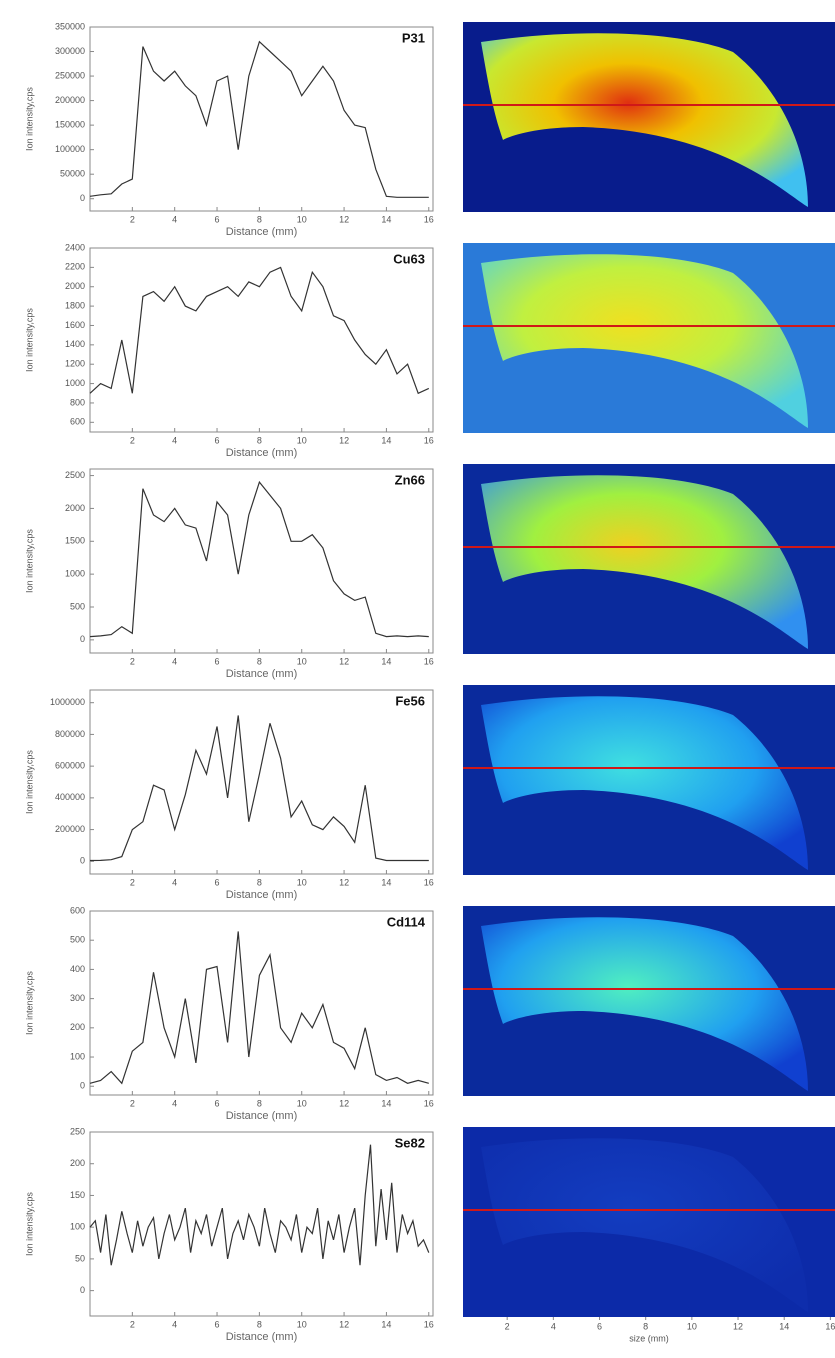 The image size is (835, 1358). Describe the element at coordinates (75, 325) in the screenshot. I see `y-tick-label: 1600` at that location.